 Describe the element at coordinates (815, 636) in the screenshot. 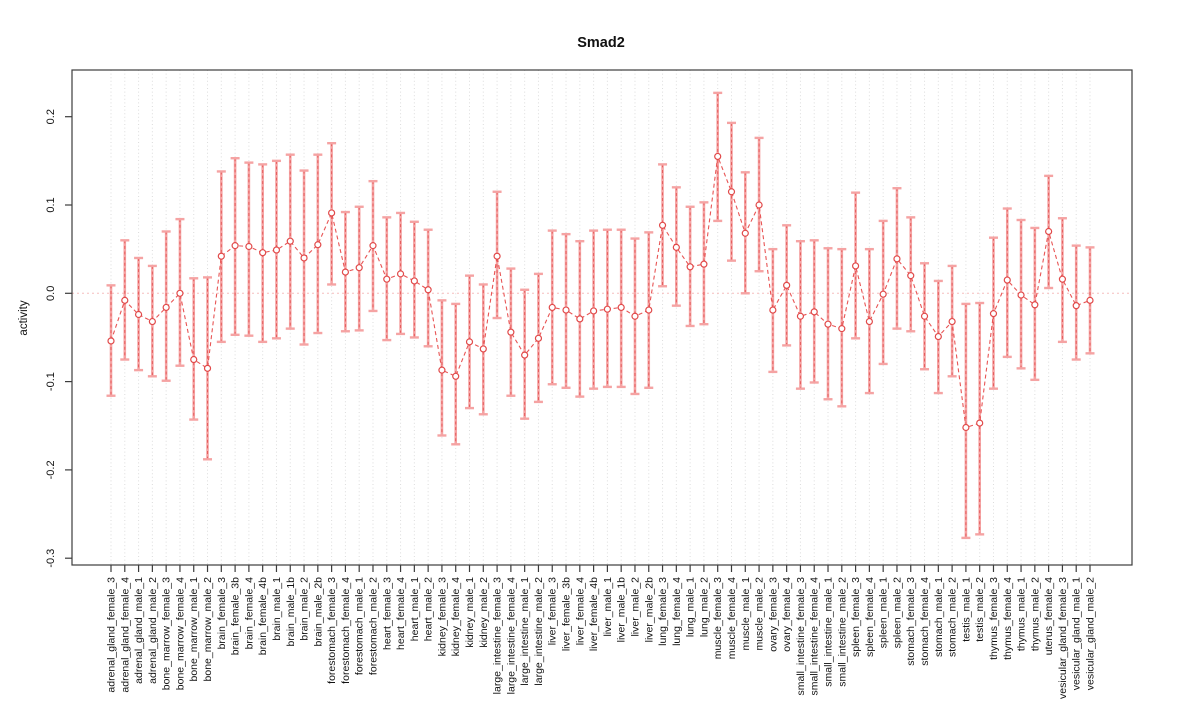

I see `x-tick-label: small_intestine_female_4` at that location.